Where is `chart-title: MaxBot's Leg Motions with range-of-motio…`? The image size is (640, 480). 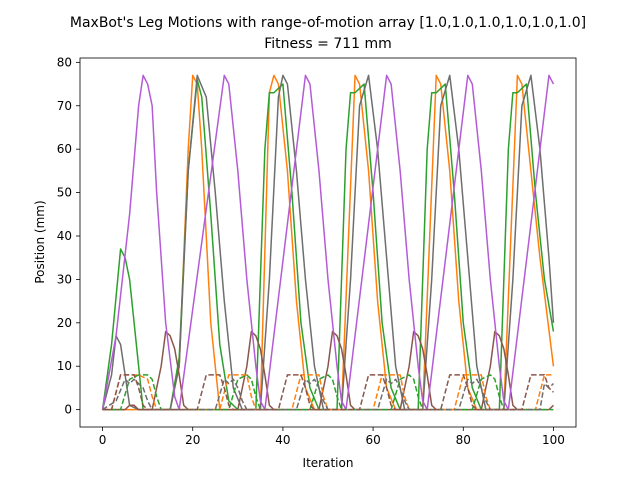 chart-title: MaxBot's Leg Motions with range-of-motio… is located at coordinates (328, 23).